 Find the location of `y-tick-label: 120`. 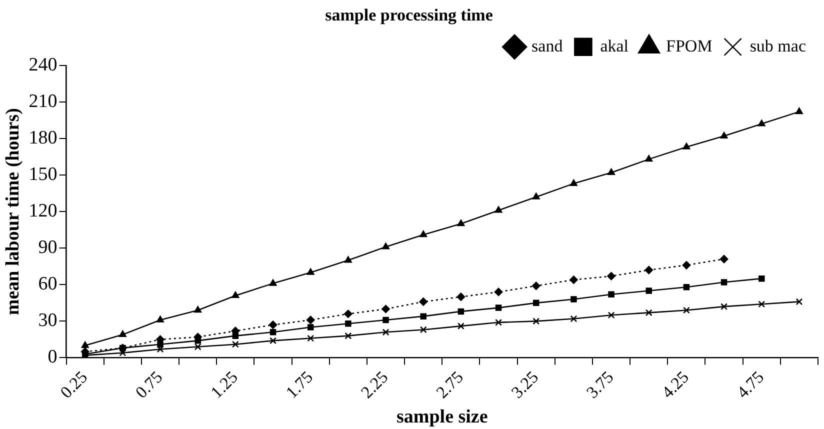

y-tick-label: 120 is located at coordinates (43, 211).